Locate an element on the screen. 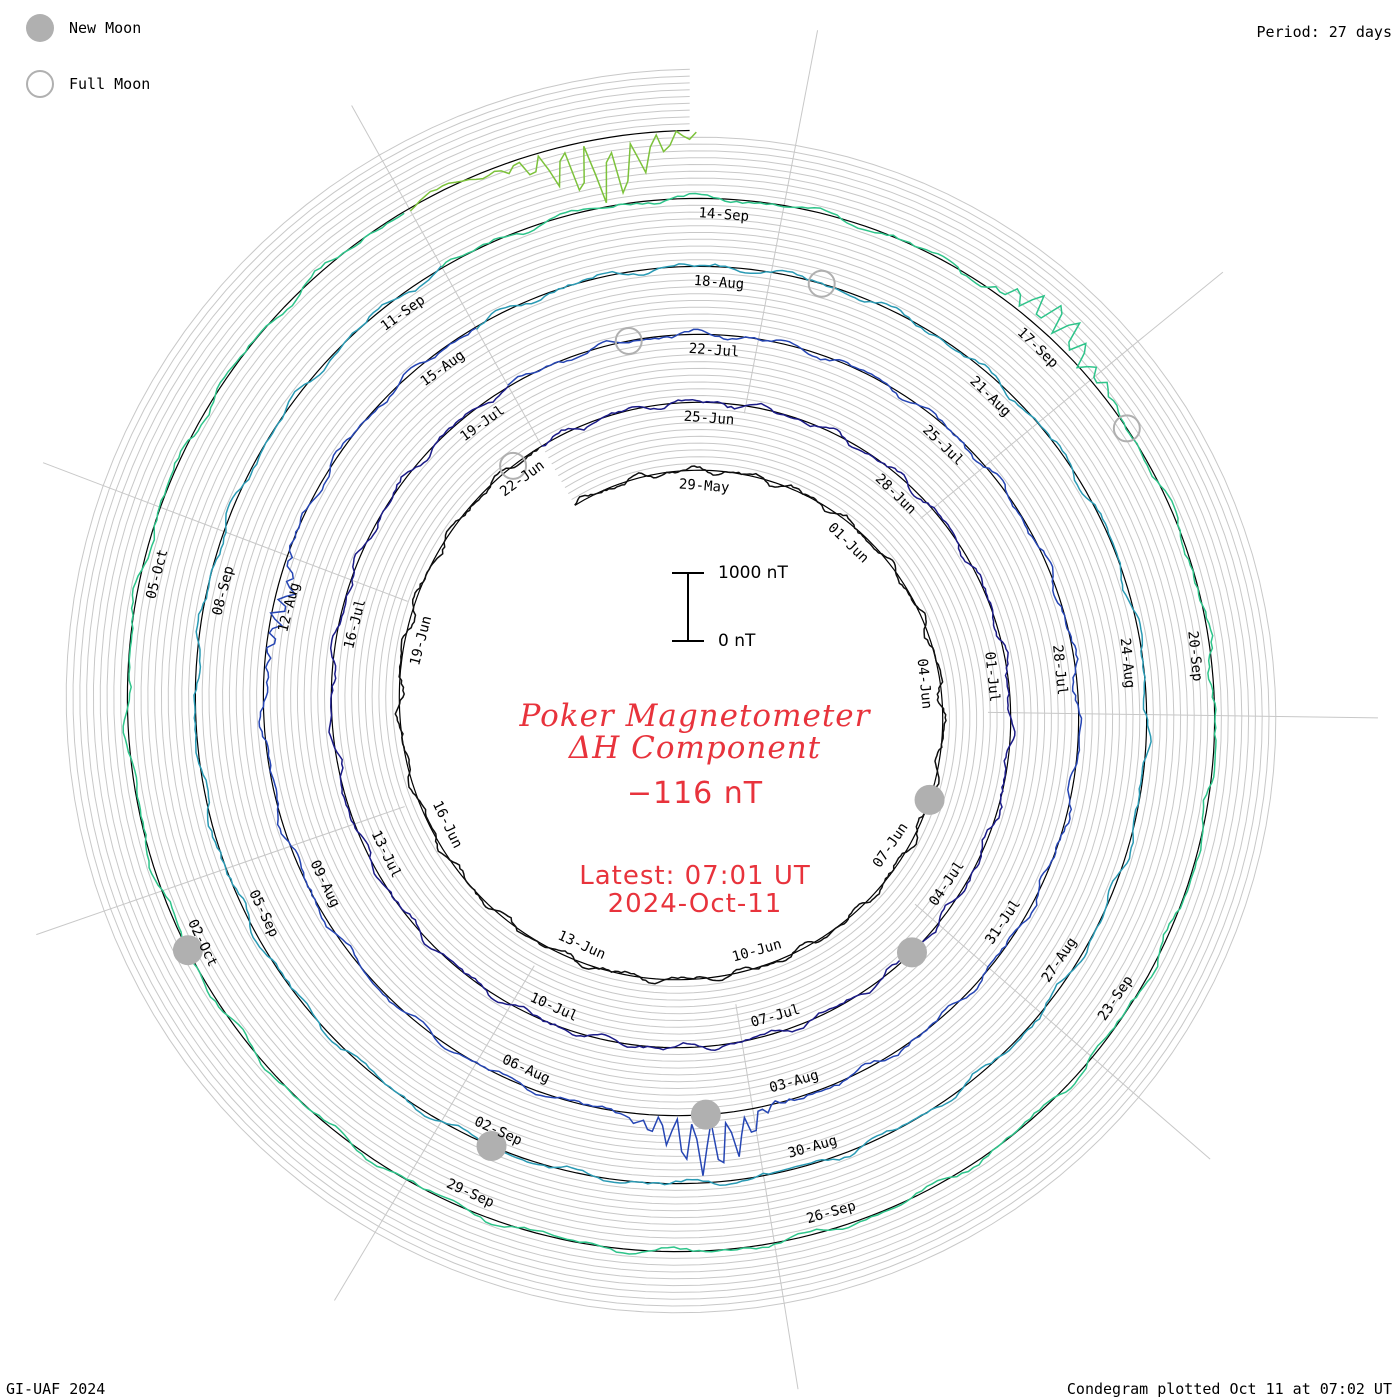 The height and width of the screenshot is (1400, 1400). date-label: 31-Jul is located at coordinates (1003, 921).